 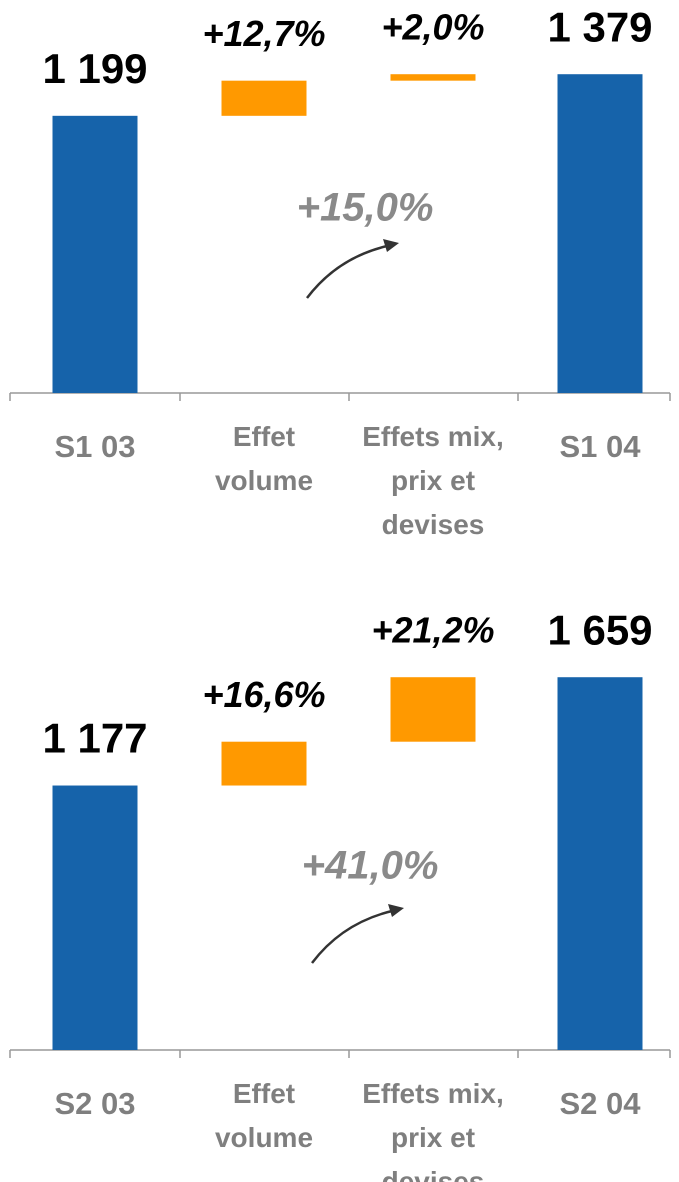 I want to click on x-tick-label-line: S2 03, so click(x=94, y=1103).